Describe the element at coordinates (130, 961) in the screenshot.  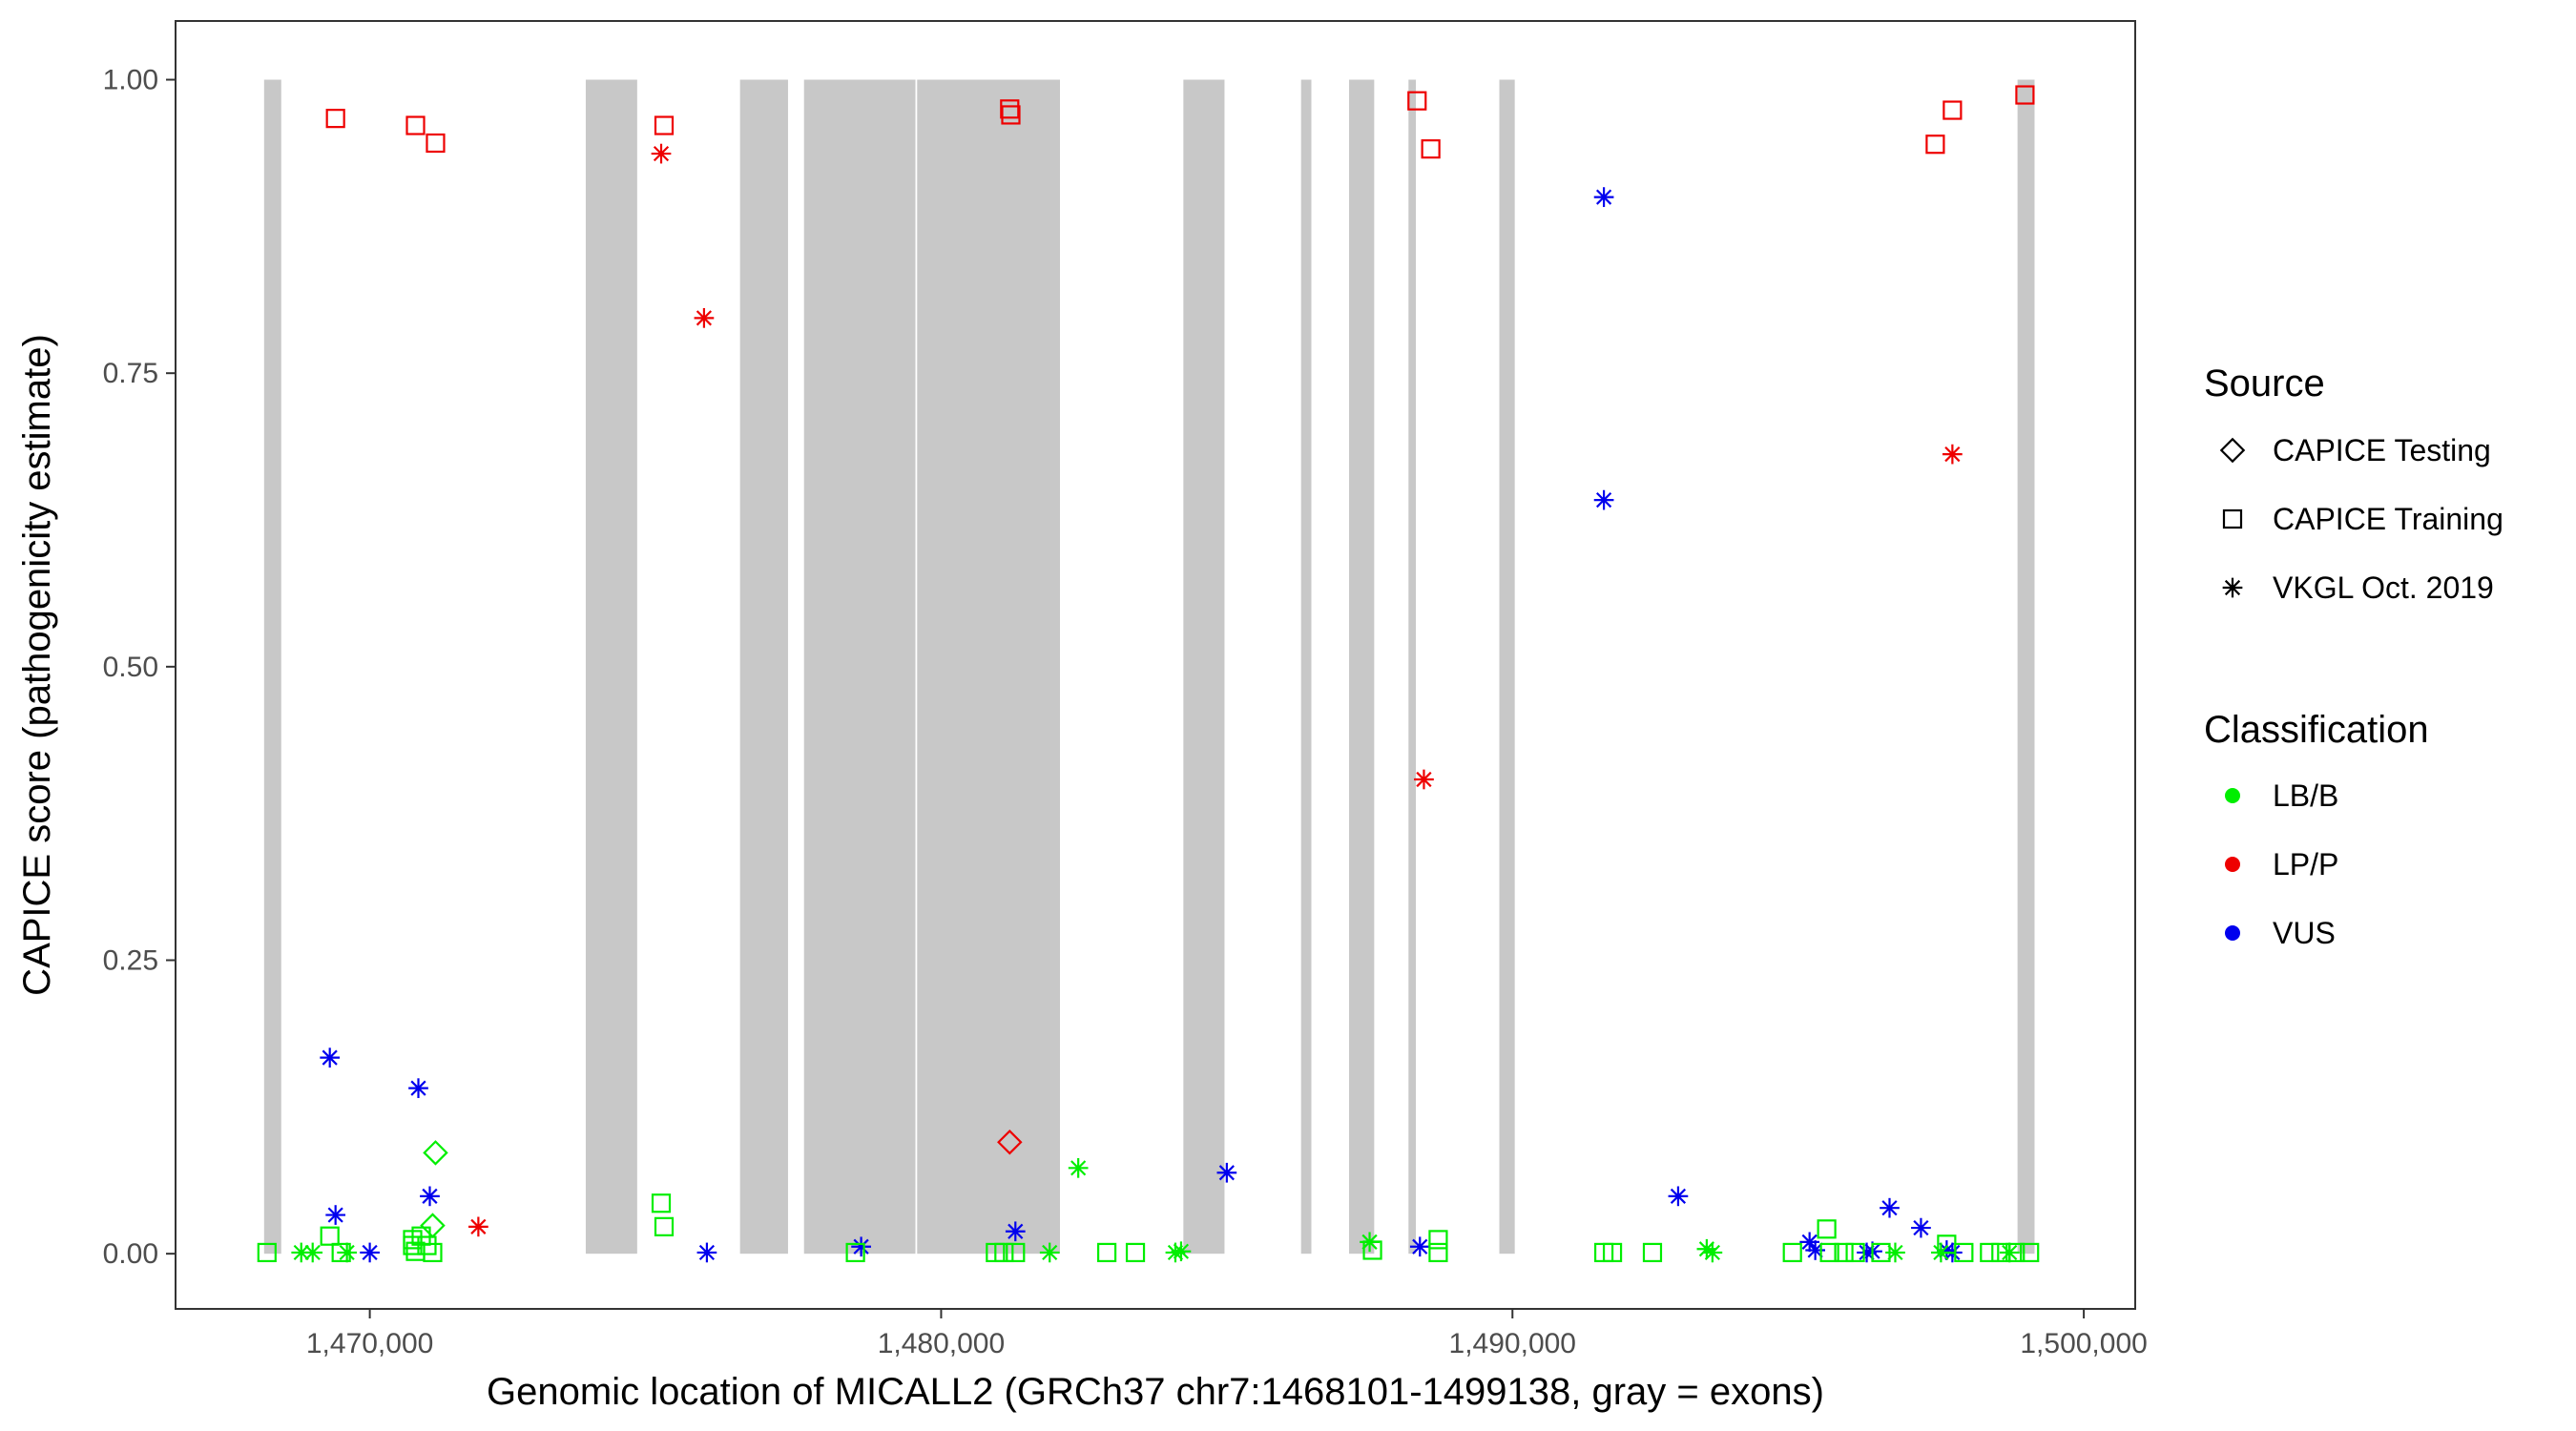
I see `y-tick-label: 0.25` at that location.